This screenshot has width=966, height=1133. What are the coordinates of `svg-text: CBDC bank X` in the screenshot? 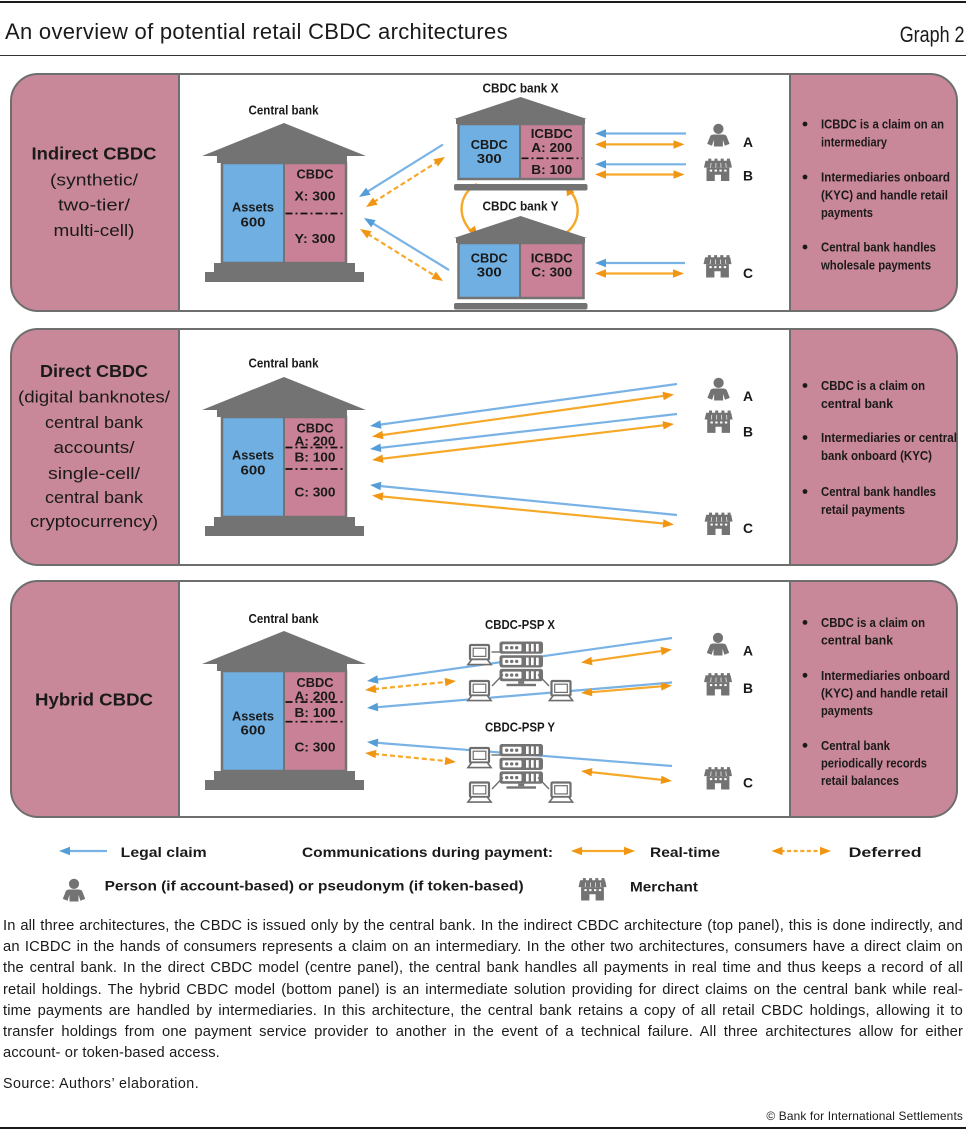 It's located at (521, 88).